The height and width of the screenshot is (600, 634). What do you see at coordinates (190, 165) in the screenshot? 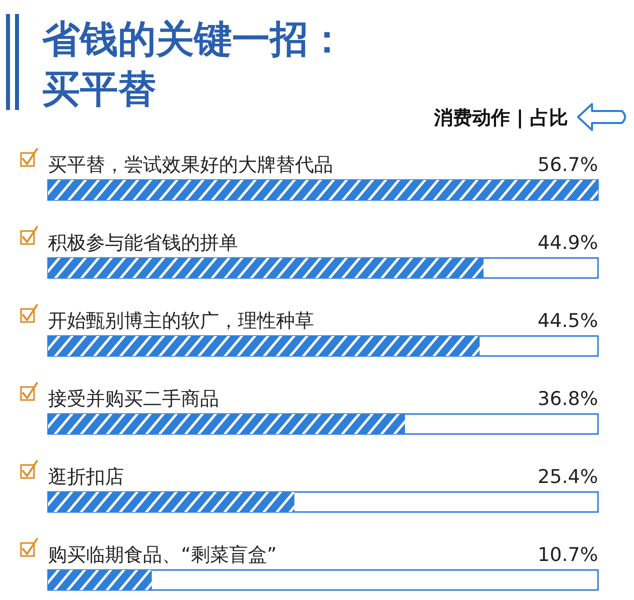
I see `y-tick-label: 买平替，尝试效果好的大牌替代品` at bounding box center [190, 165].